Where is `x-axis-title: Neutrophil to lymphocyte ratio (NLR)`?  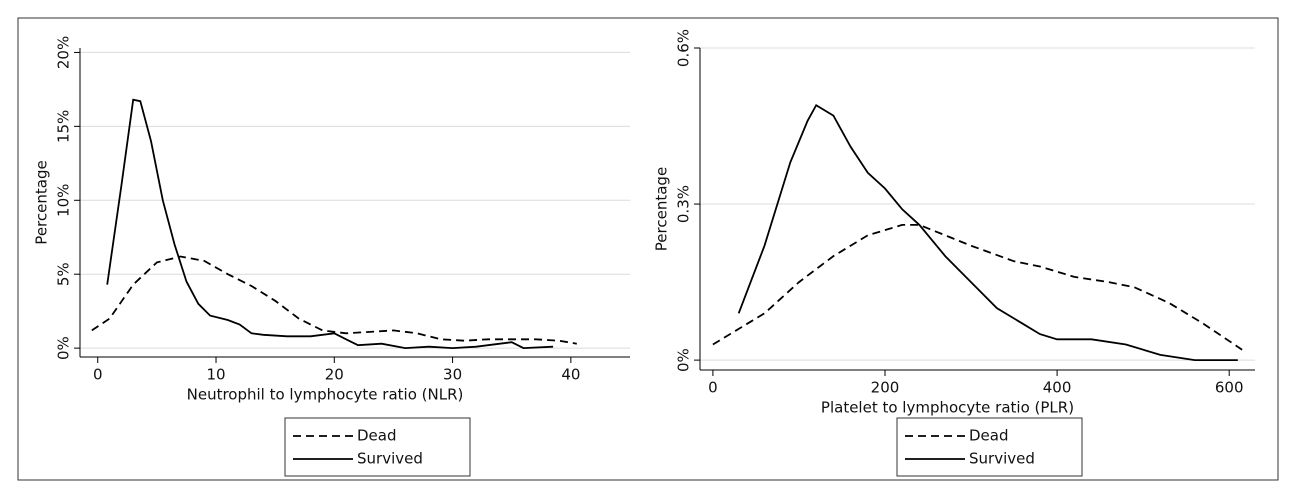 x-axis-title: Neutrophil to lymphocyte ratio (NLR) is located at coordinates (325, 395).